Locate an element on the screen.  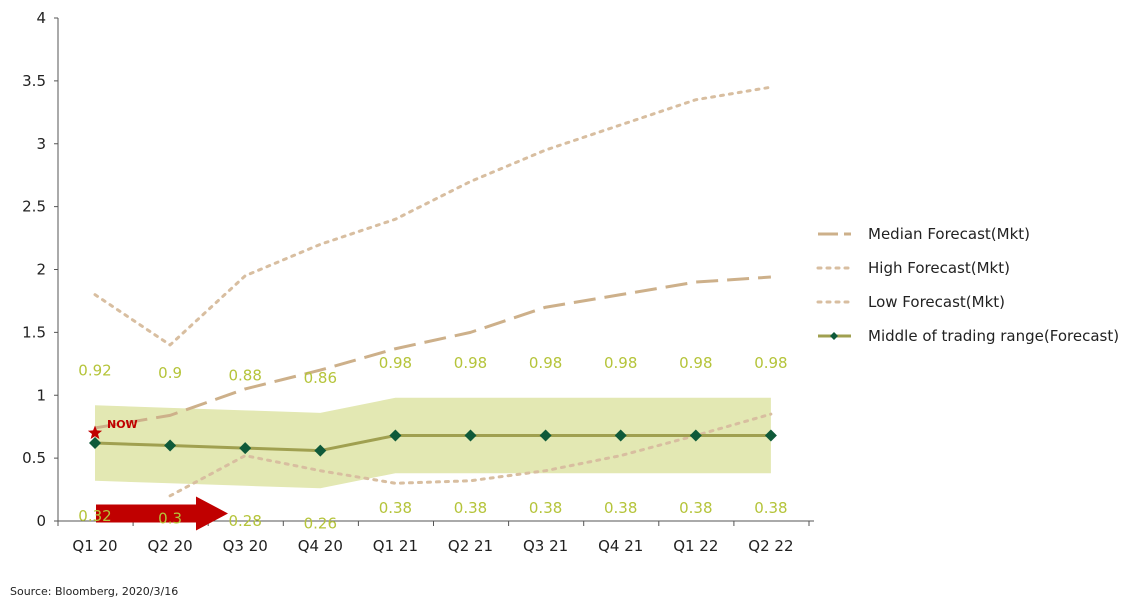
y-tick-label: 4 is located at coordinates (41, 18).